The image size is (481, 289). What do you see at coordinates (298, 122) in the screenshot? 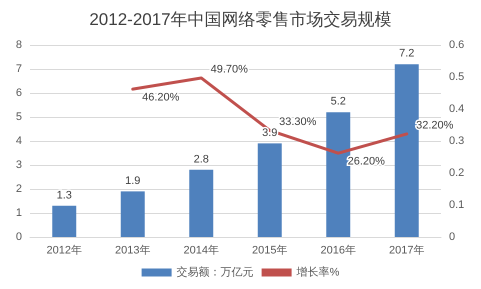
I see `data-label: 33.30%` at bounding box center [298, 122].